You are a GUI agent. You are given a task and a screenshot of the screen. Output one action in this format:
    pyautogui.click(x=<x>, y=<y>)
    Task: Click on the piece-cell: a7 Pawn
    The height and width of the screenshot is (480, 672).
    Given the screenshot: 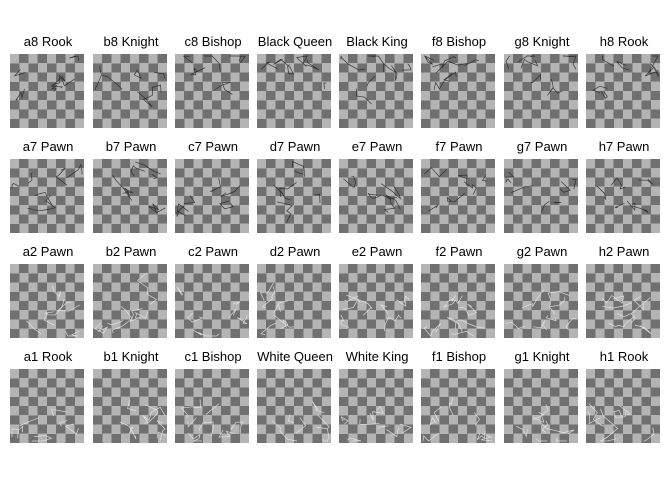 What is the action you would take?
    pyautogui.click(x=48, y=186)
    